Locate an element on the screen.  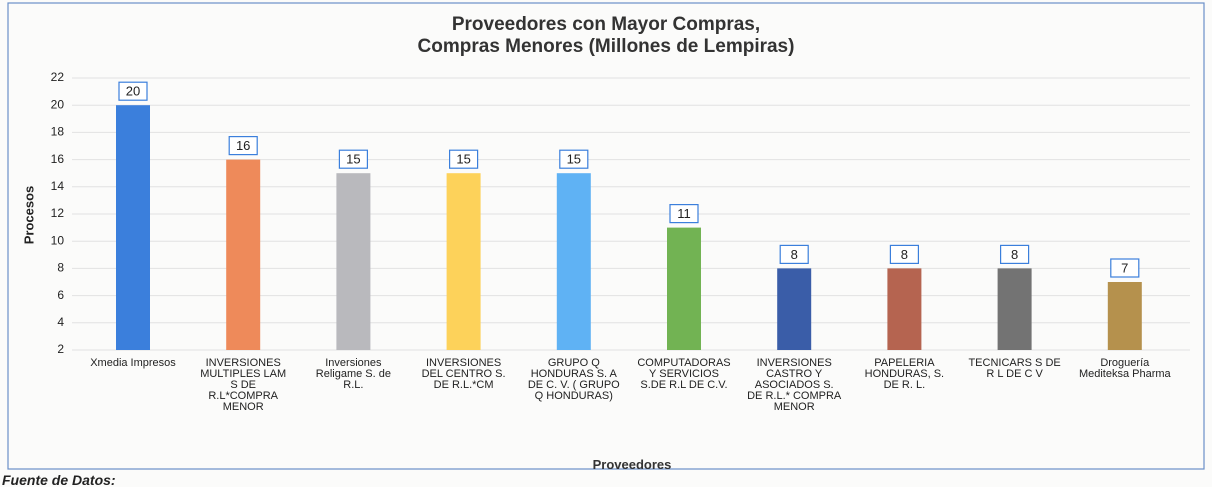
x-tick-label: Droguería Mediteksa Pharma is located at coordinates (1124, 368).